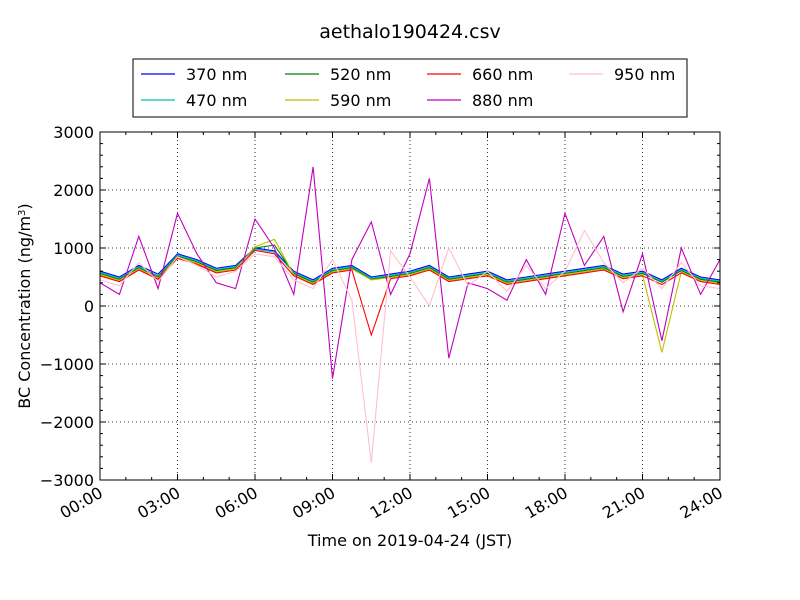 This screenshot has width=800, height=600. What do you see at coordinates (22, 213) in the screenshot?
I see `y-axis-title-sup: 3` at bounding box center [22, 213].